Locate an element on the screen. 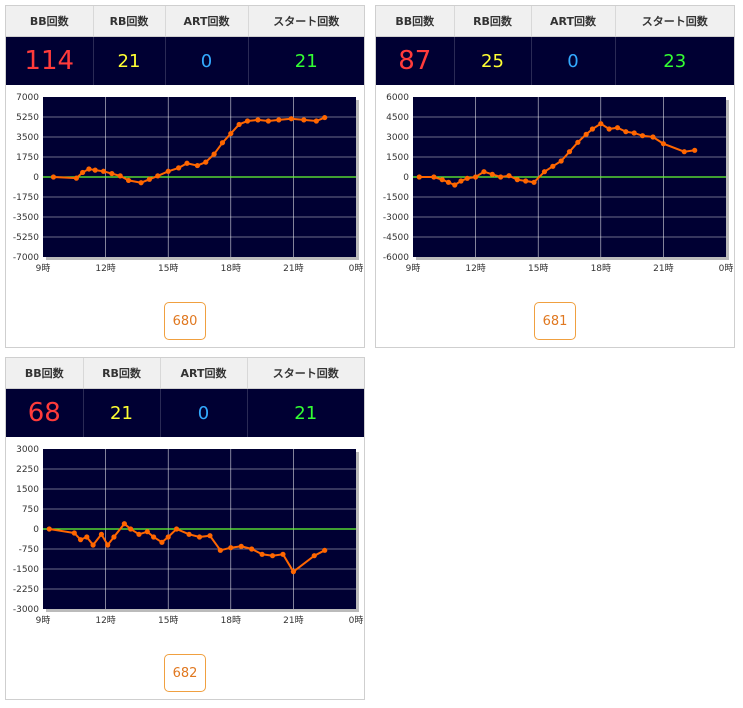 Image resolution: width=743 pixels, height=708 pixels. machine-number-button: 682 is located at coordinates (185, 673).